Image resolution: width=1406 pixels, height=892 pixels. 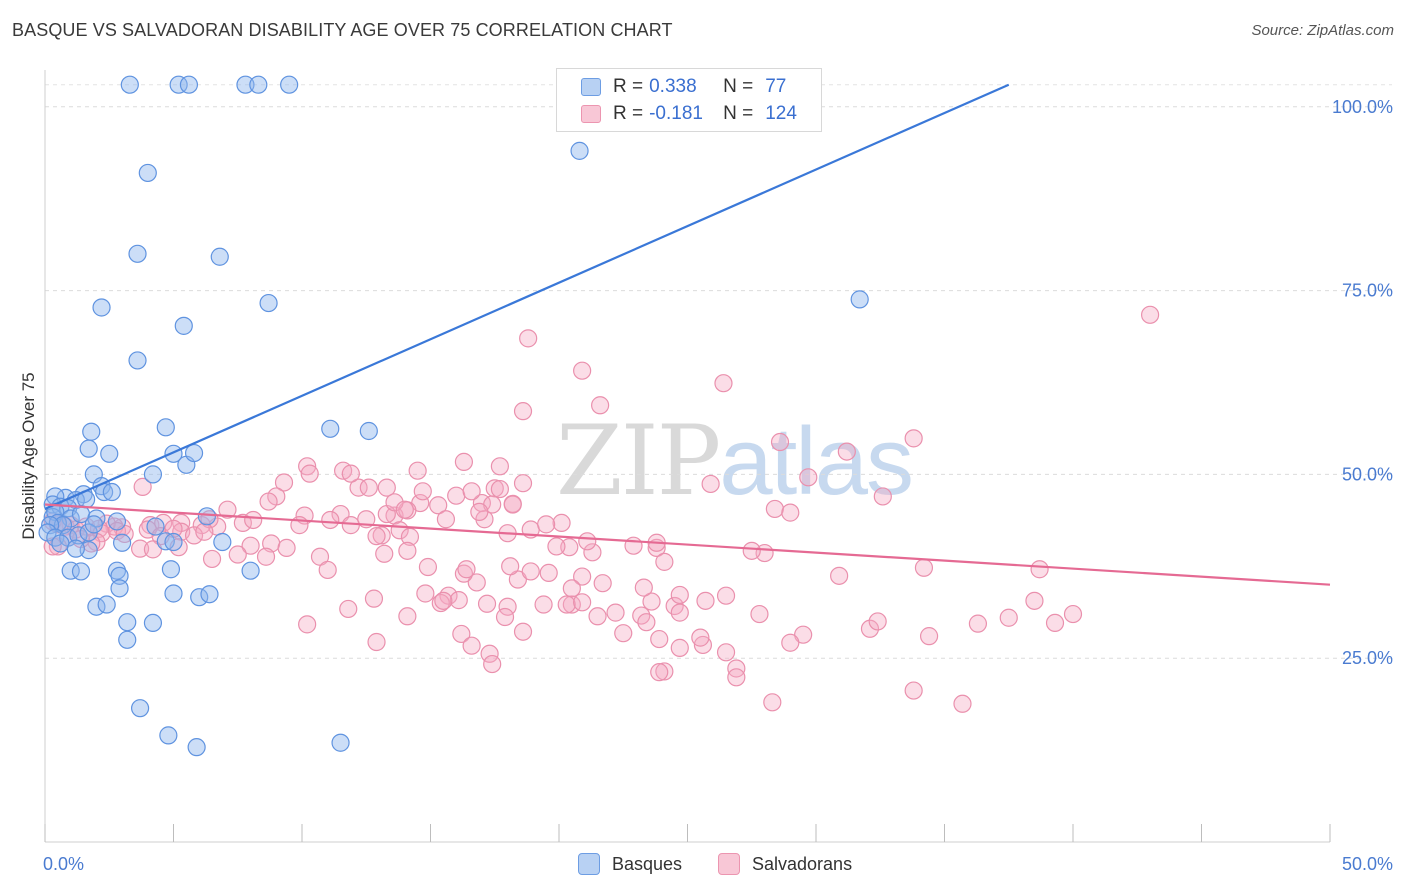 What do you see at coordinates (1367, 658) in the screenshot?
I see `y-tick-label: 25.0%` at bounding box center [1367, 658].